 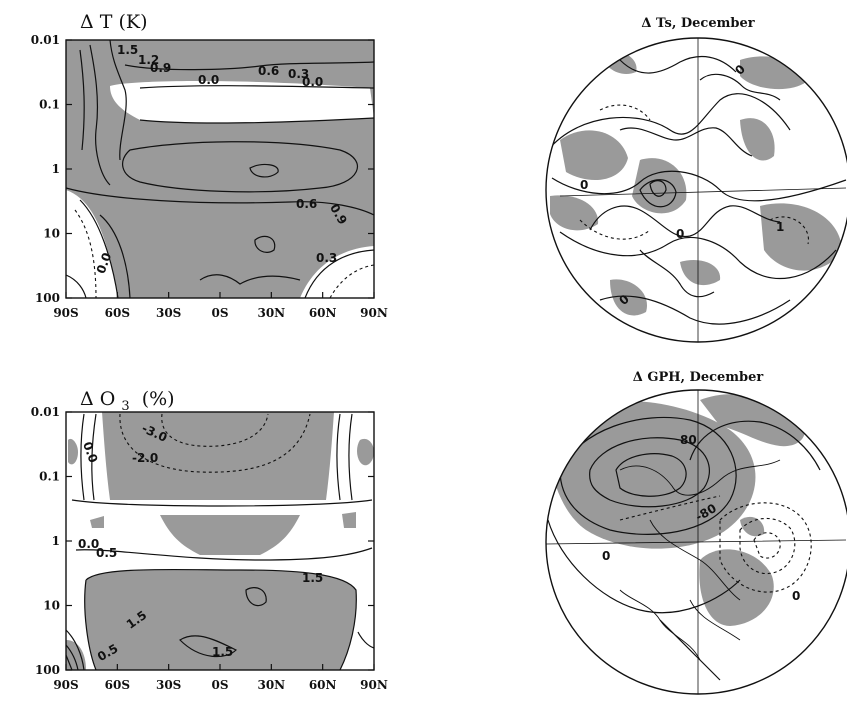 I want to click on x-tick-label: 60N, so click(x=323, y=685).